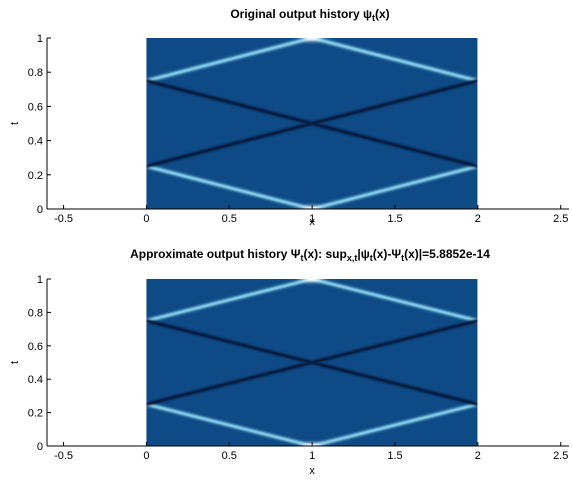  I want to click on bottom-plot-x-tick-label: 1, so click(312, 456).